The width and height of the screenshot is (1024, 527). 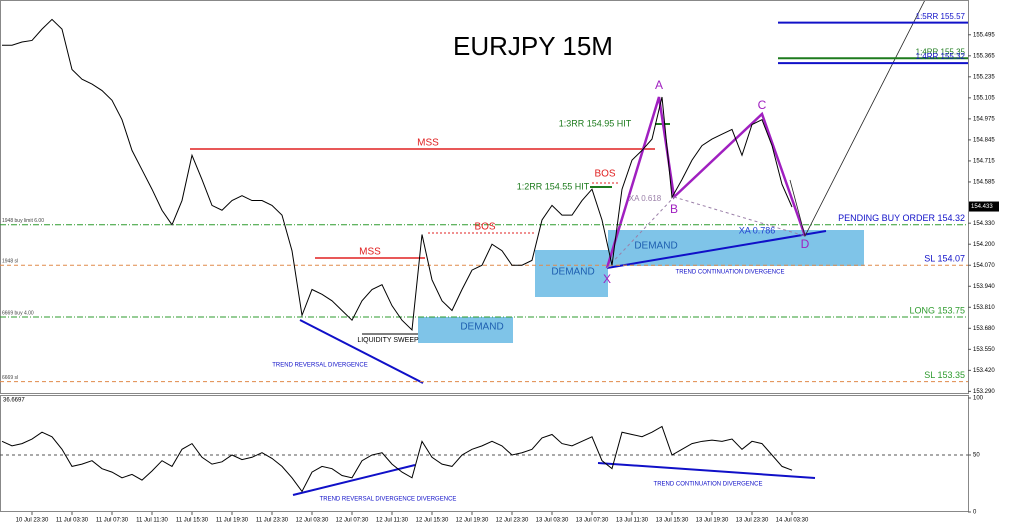 What do you see at coordinates (595, 123) in the screenshot?
I see `annotation: 1:3RR 154.95 HIT` at bounding box center [595, 123].